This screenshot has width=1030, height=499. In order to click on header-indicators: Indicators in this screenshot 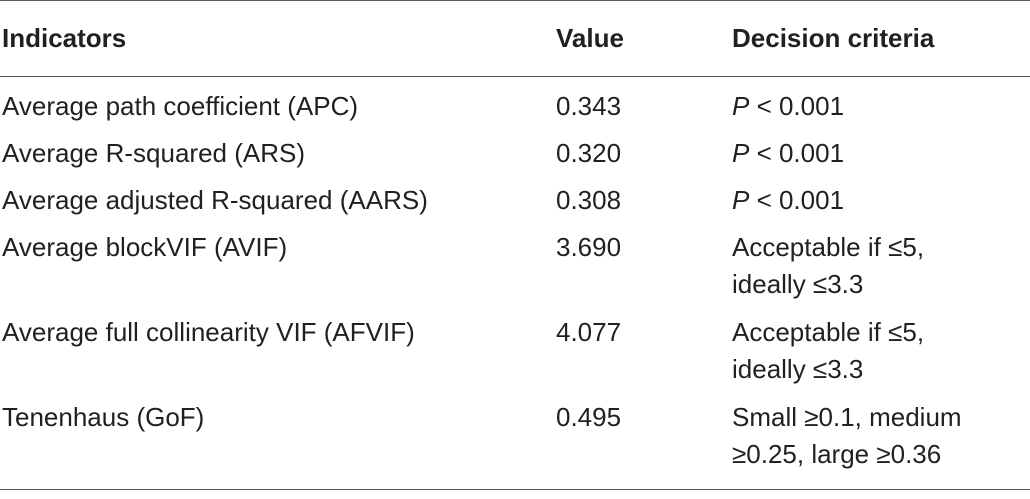, I will do `click(278, 38)`.